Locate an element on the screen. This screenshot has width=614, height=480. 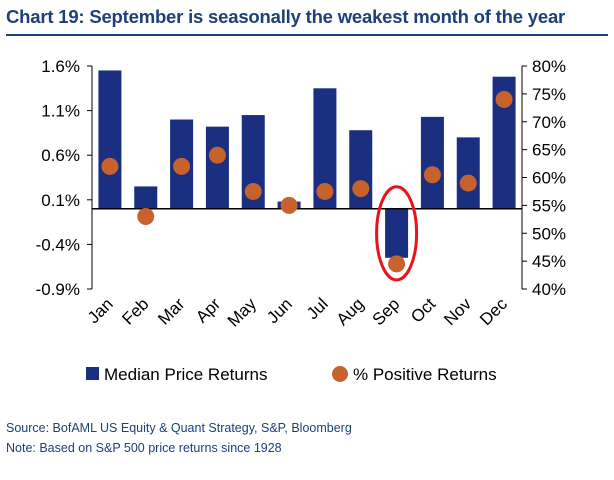
left-tick-label: -0.9% is located at coordinates (58, 289).